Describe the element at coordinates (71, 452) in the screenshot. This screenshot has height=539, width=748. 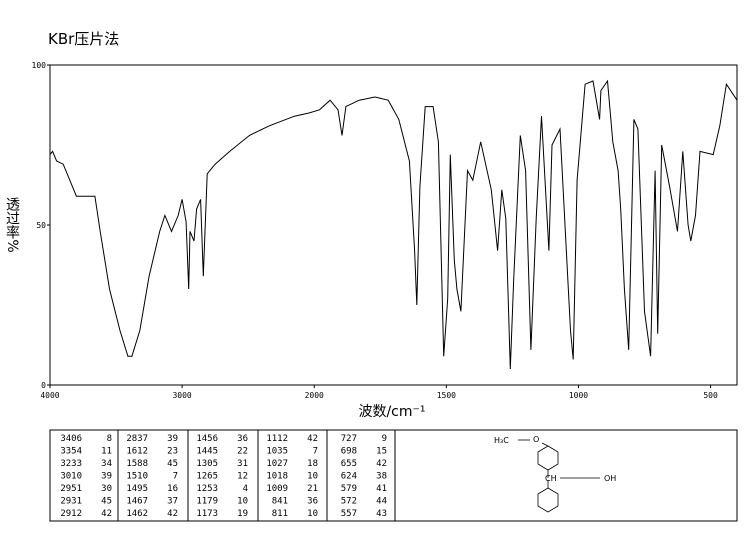
I see `table-cell: 3354` at that location.